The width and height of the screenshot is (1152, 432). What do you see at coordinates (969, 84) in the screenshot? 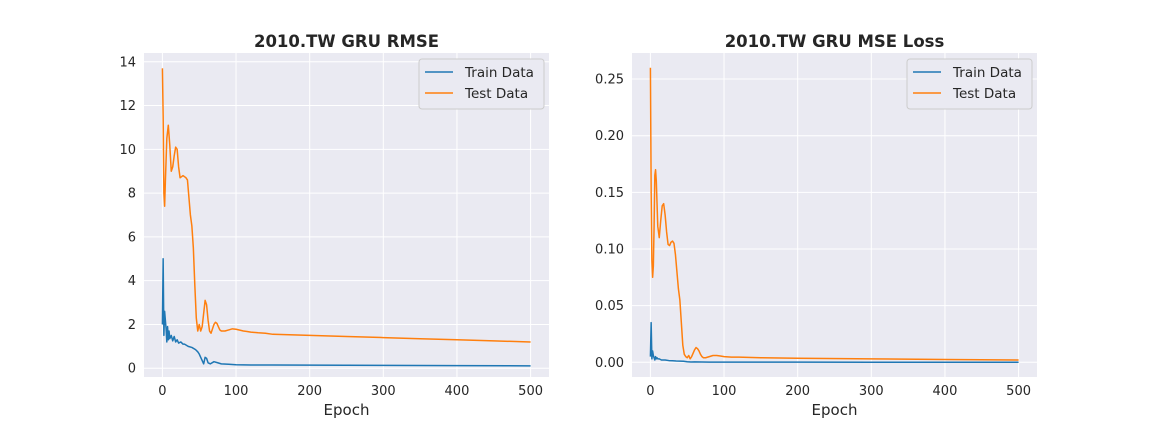
I see `legend-mse: Train Data Test Data` at bounding box center [969, 84].